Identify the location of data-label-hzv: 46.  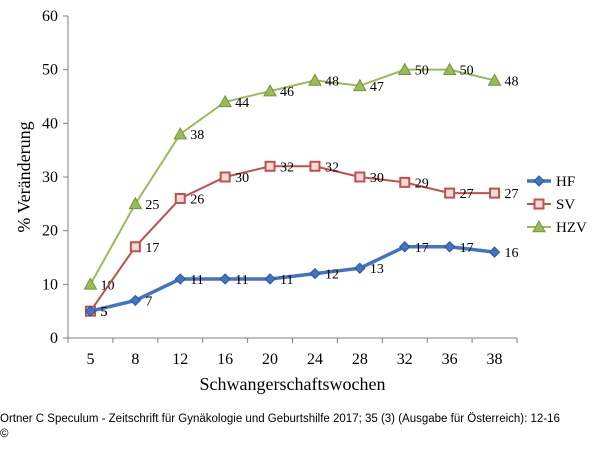
(287, 92).